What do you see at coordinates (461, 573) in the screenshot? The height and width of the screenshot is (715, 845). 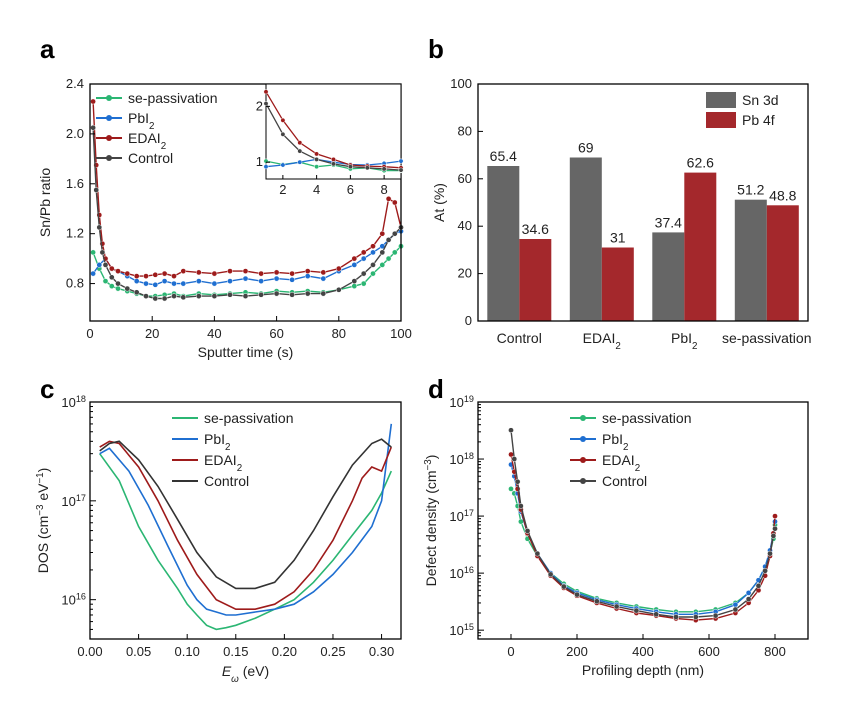 I see `d-y-tick-label: 1016` at bounding box center [461, 573].